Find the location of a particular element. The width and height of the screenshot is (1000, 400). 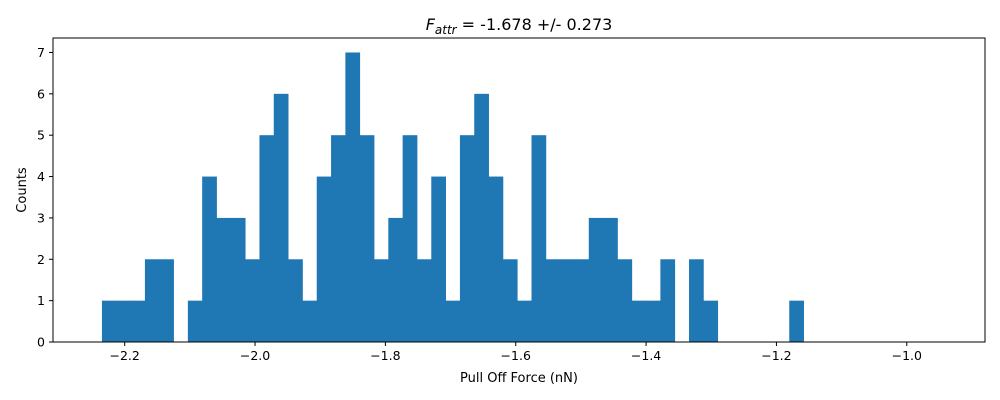

chart-title: Fattr = -1.678 +/- 0.273 is located at coordinates (519, 26).